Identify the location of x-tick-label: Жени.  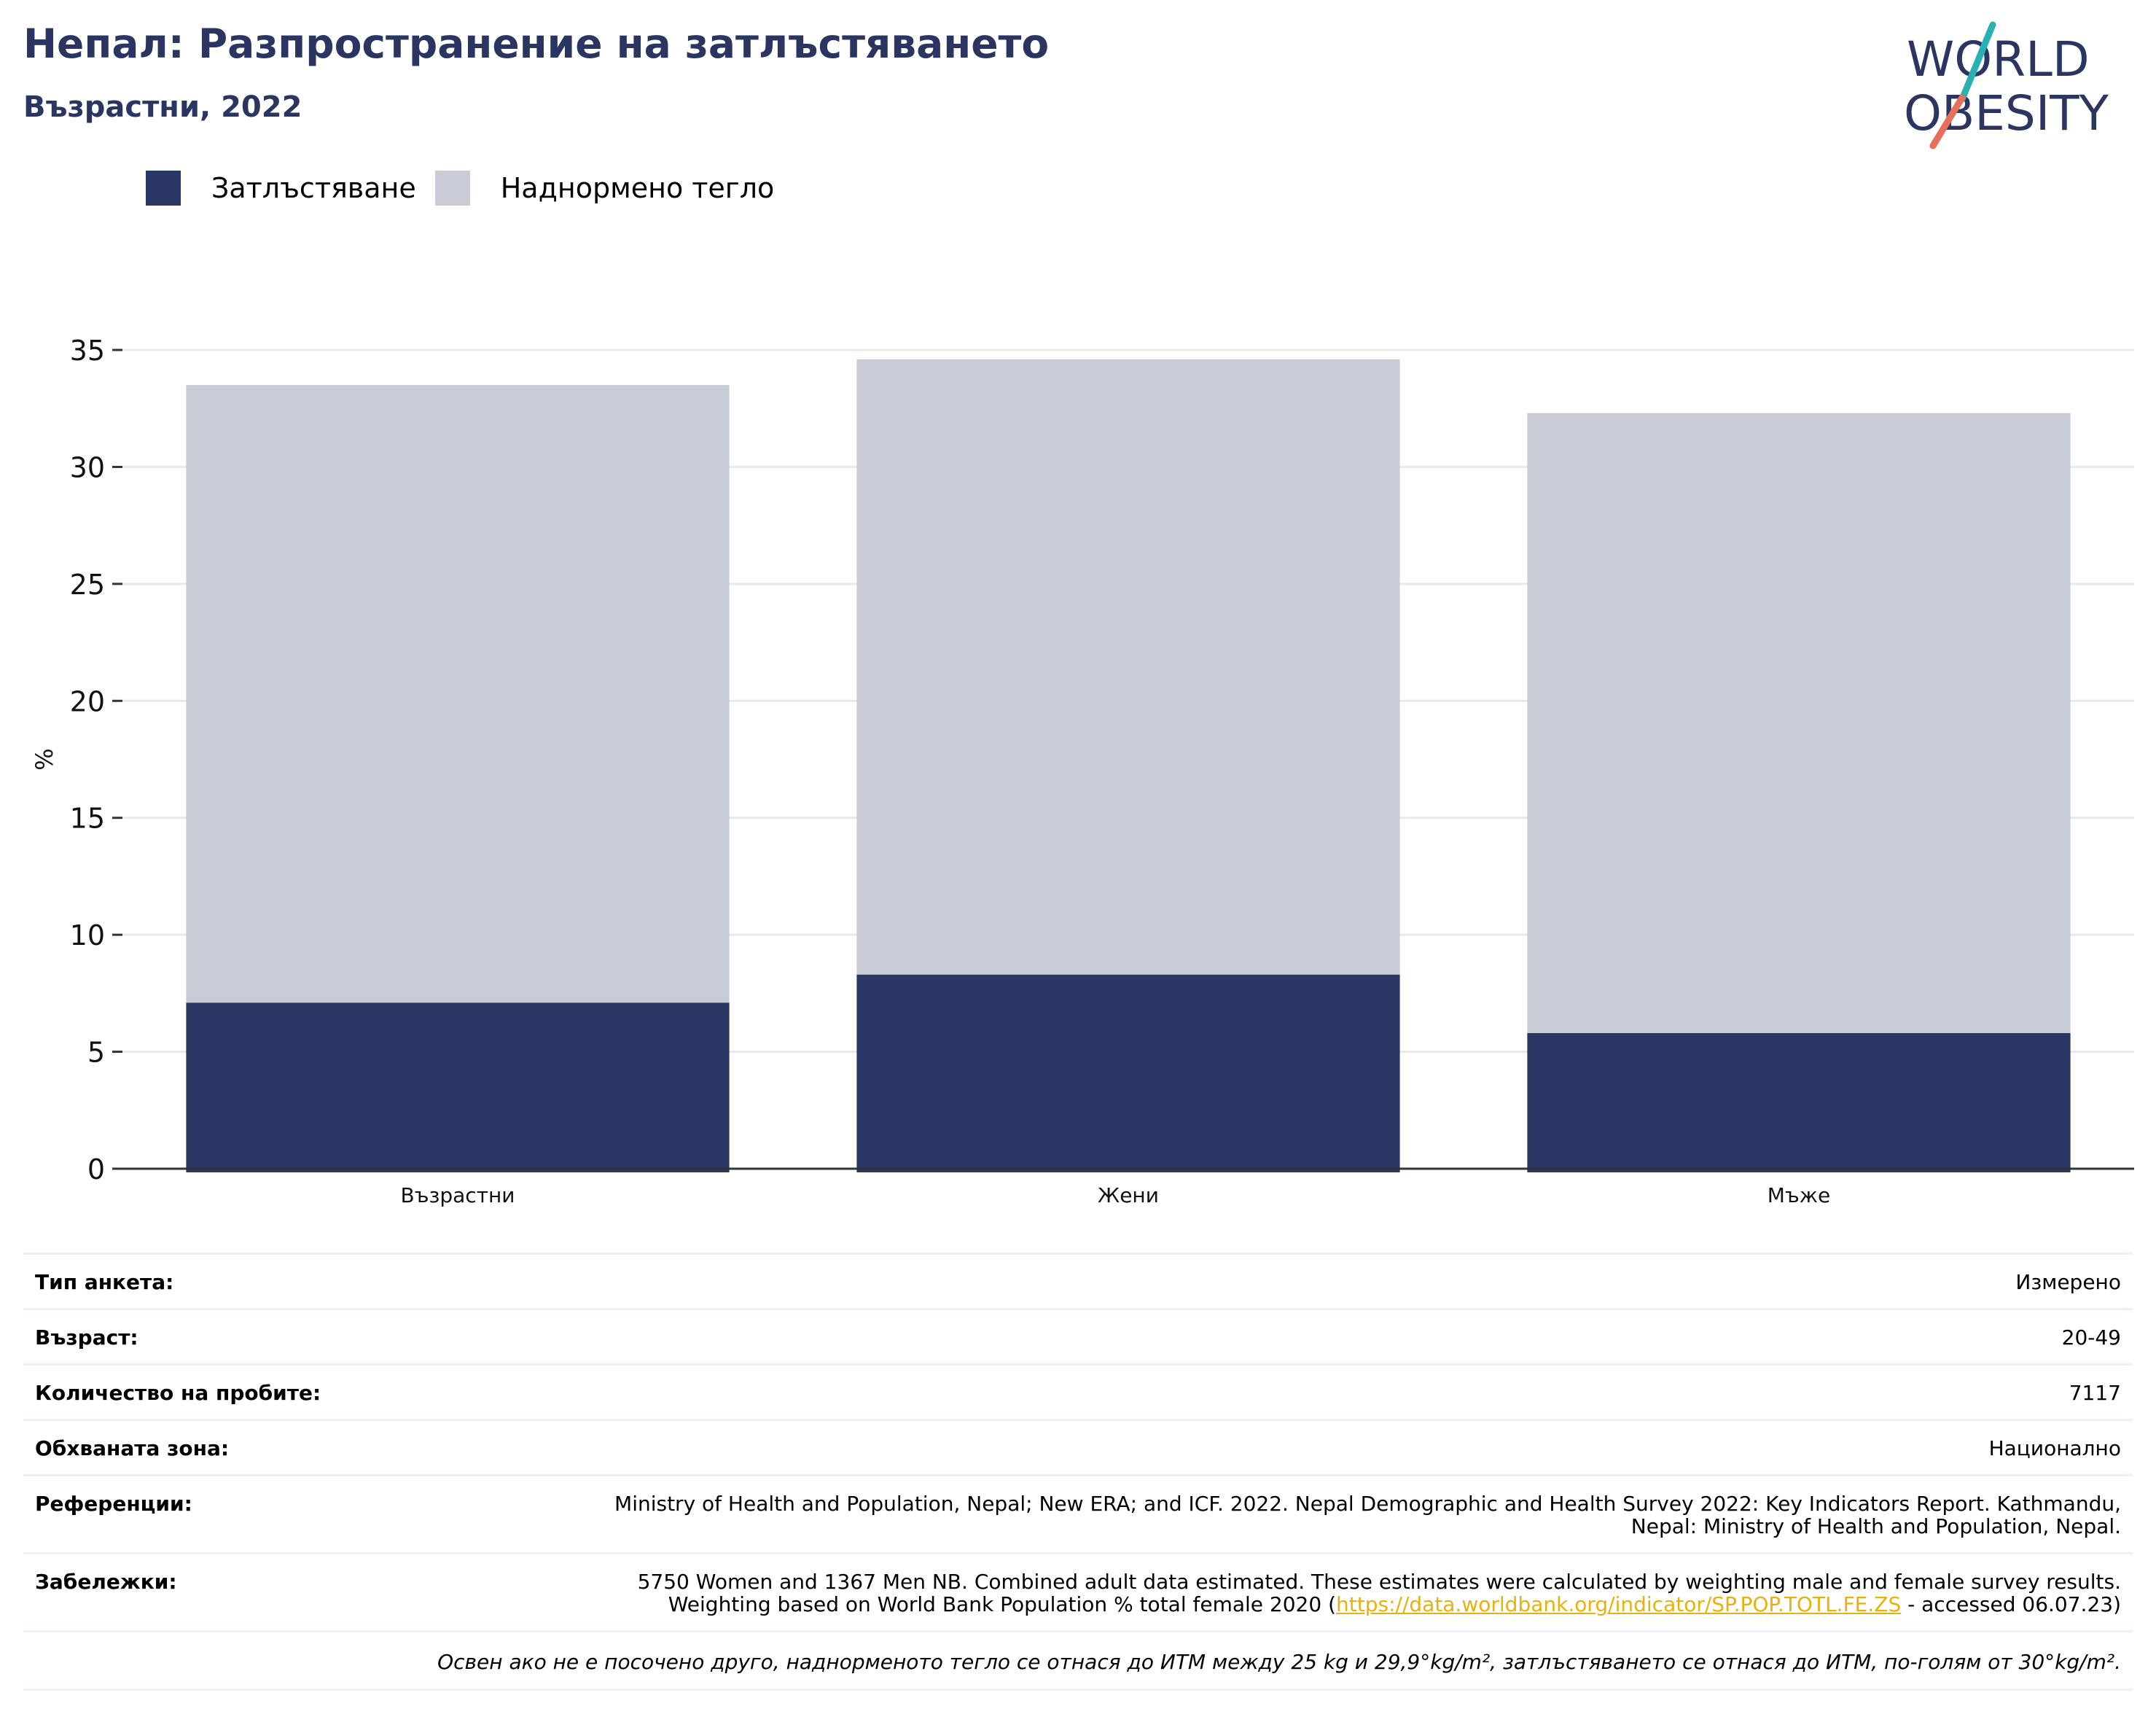
(1128, 1195).